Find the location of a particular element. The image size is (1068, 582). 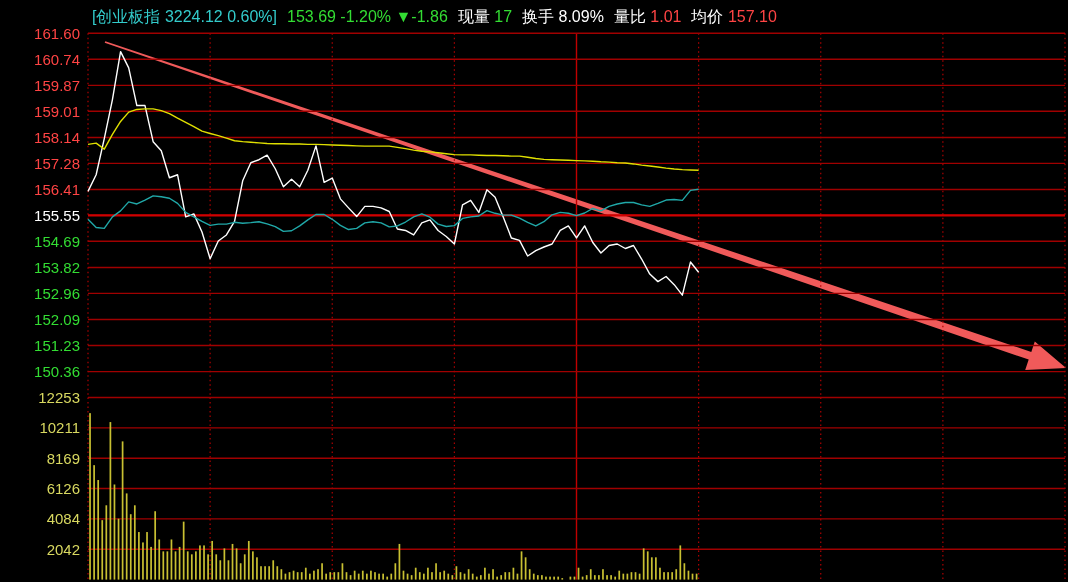

y-tick-label: 150.36 is located at coordinates (57, 372).